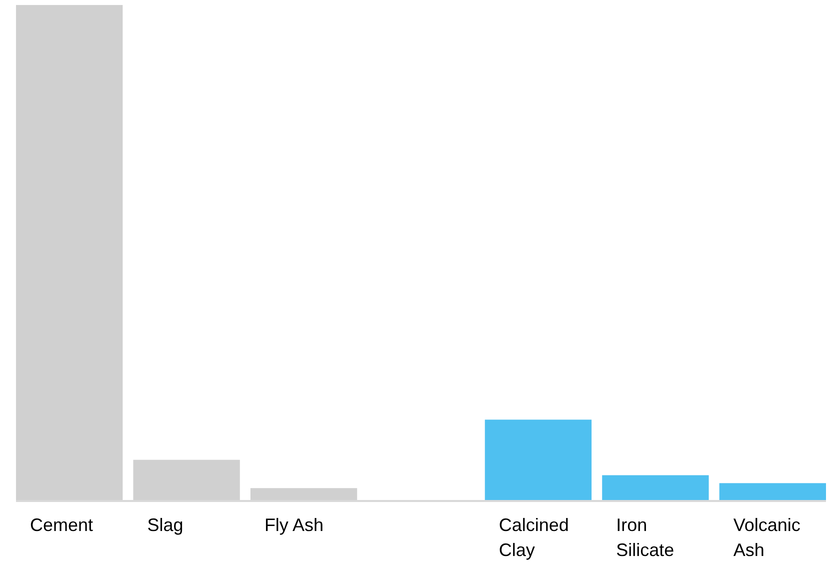 The image size is (831, 564). What do you see at coordinates (766, 537) in the screenshot?
I see `x-tick-label: Volcanic Ash` at bounding box center [766, 537].